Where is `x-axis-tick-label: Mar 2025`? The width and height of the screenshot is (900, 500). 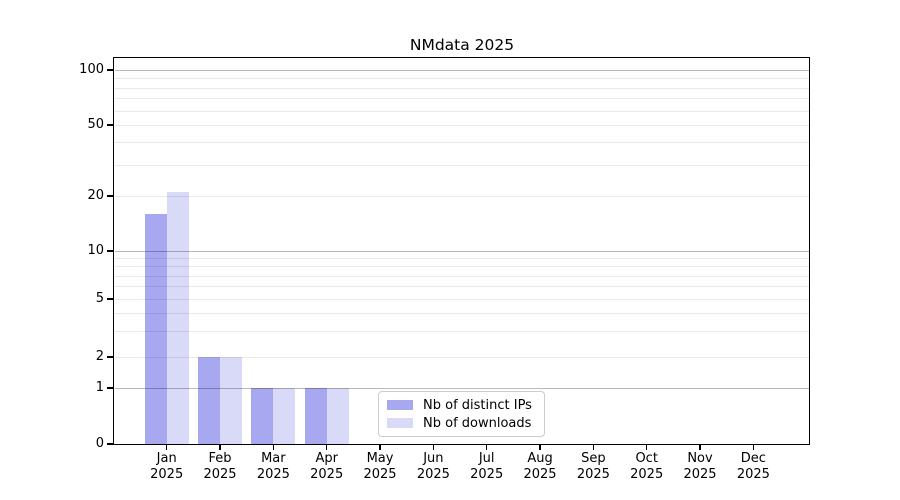 x-axis-tick-label: Mar 2025 is located at coordinates (273, 467).